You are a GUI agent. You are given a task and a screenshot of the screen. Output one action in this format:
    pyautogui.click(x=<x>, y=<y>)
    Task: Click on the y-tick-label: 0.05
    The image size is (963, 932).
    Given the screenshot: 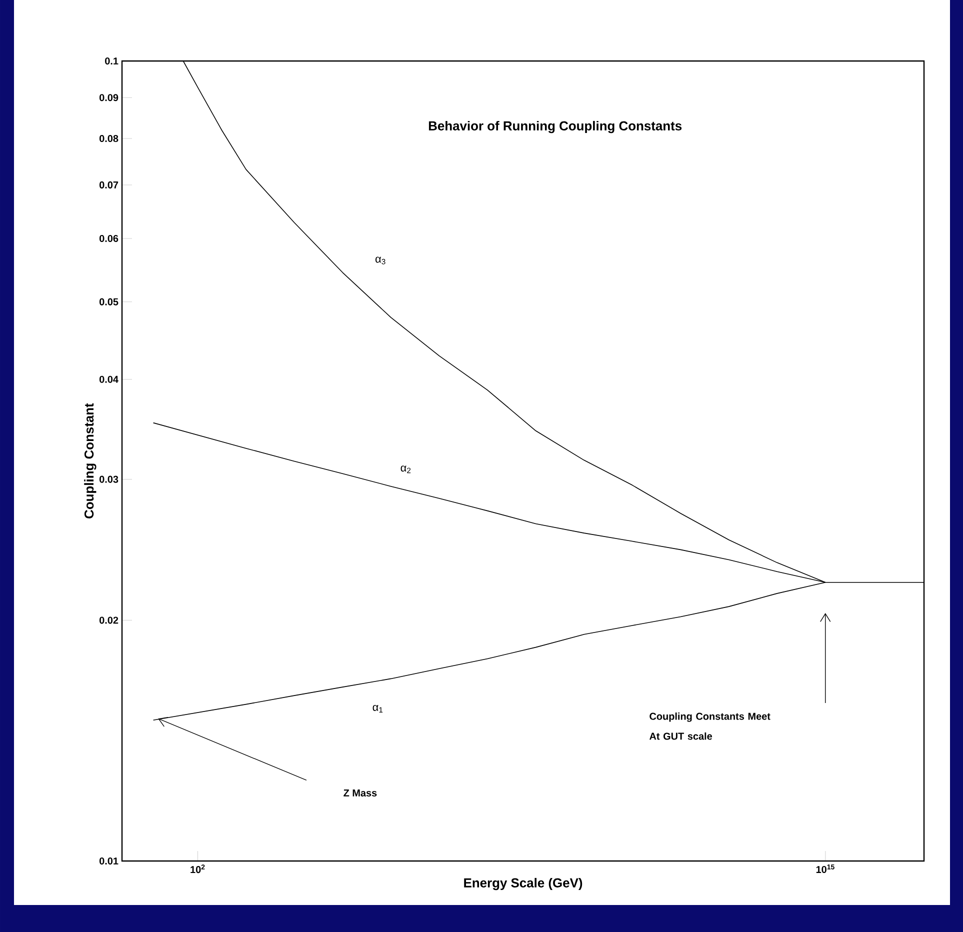 What is the action you would take?
    pyautogui.click(x=108, y=302)
    